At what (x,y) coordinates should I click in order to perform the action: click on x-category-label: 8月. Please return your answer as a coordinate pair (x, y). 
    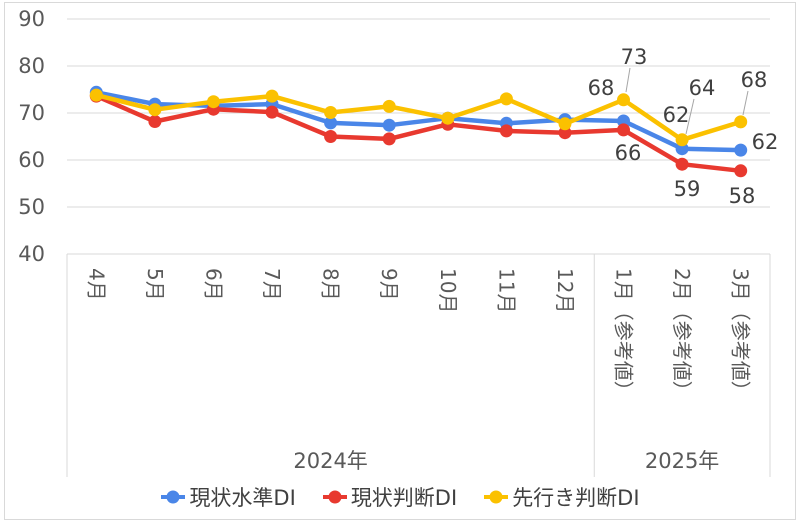
    Looking at the image, I should click on (331, 284).